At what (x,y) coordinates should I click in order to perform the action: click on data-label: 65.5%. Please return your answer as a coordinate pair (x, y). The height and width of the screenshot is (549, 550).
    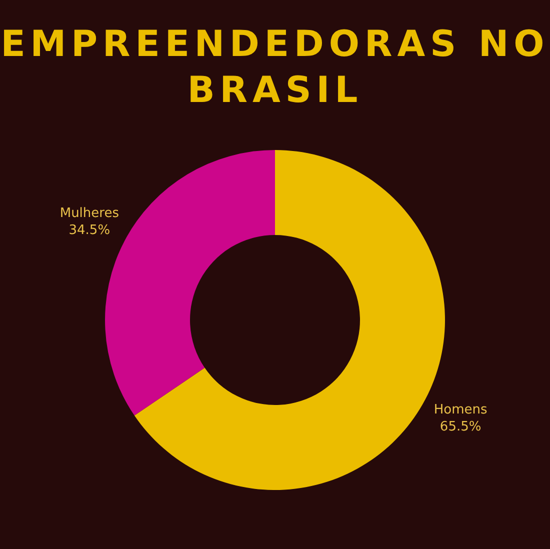
    Looking at the image, I should click on (461, 427).